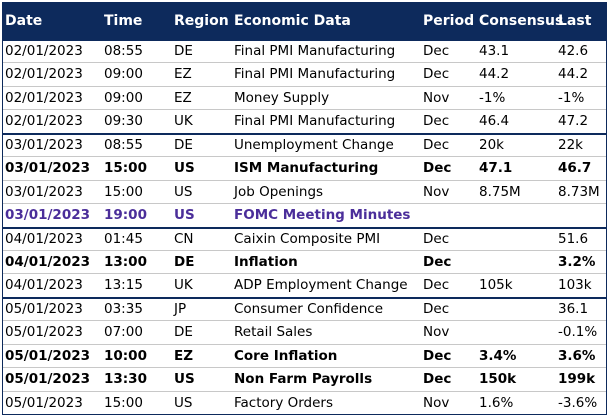 The height and width of the screenshot is (417, 609). Describe the element at coordinates (500, 191) in the screenshot. I see `consensus-cell: 8.75M` at that location.